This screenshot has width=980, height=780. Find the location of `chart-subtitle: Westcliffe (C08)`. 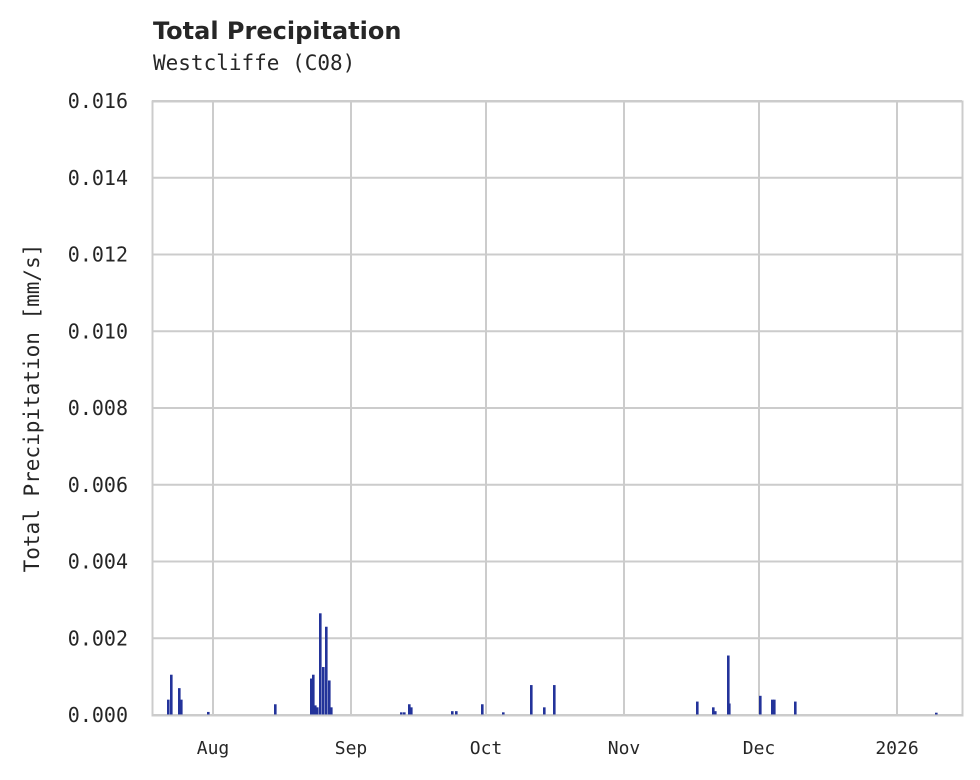

chart-subtitle: Westcliffe (C08) is located at coordinates (254, 63).